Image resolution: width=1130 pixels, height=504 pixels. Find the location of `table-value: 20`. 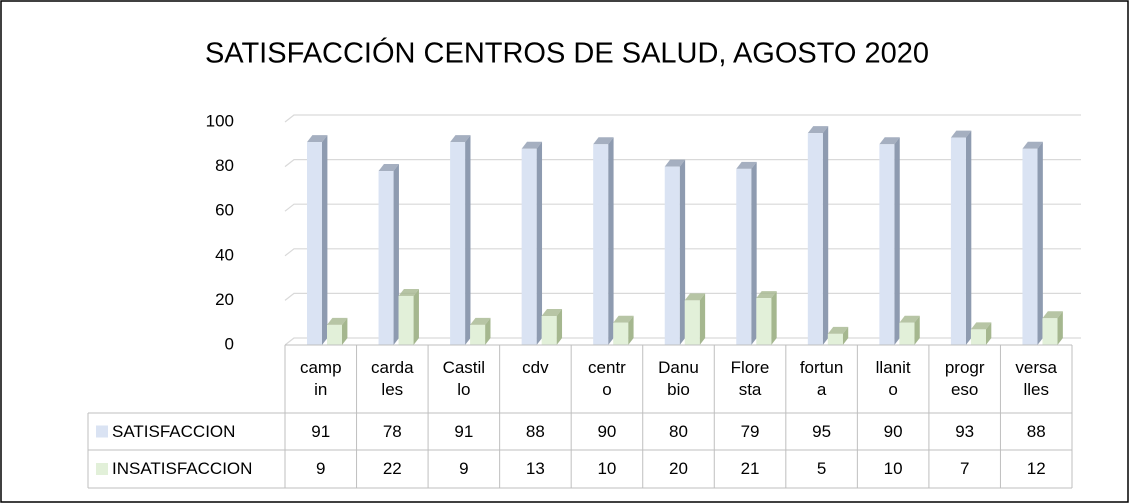

table-value: 20 is located at coordinates (678, 468).